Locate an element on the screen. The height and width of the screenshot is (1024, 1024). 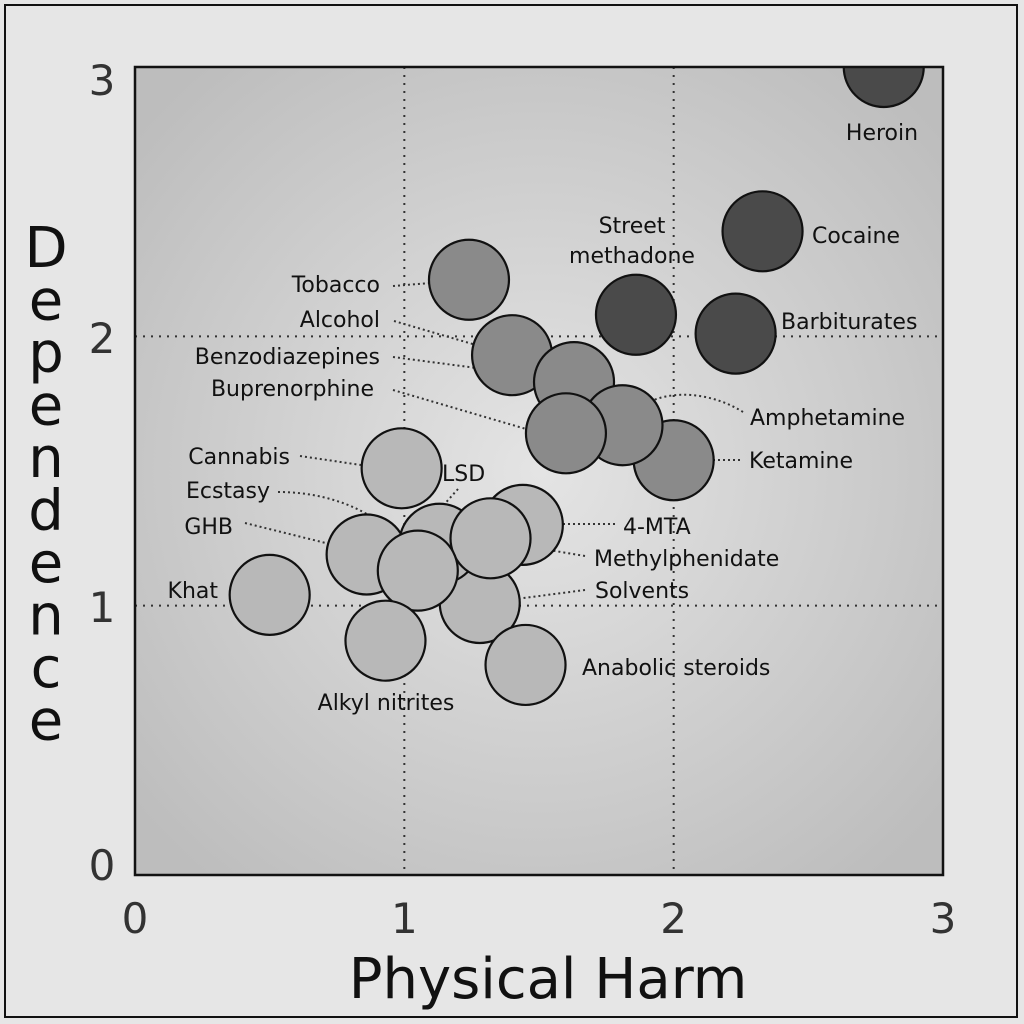
label-methylphenidate: Methylphenidate is located at coordinates (686, 559).